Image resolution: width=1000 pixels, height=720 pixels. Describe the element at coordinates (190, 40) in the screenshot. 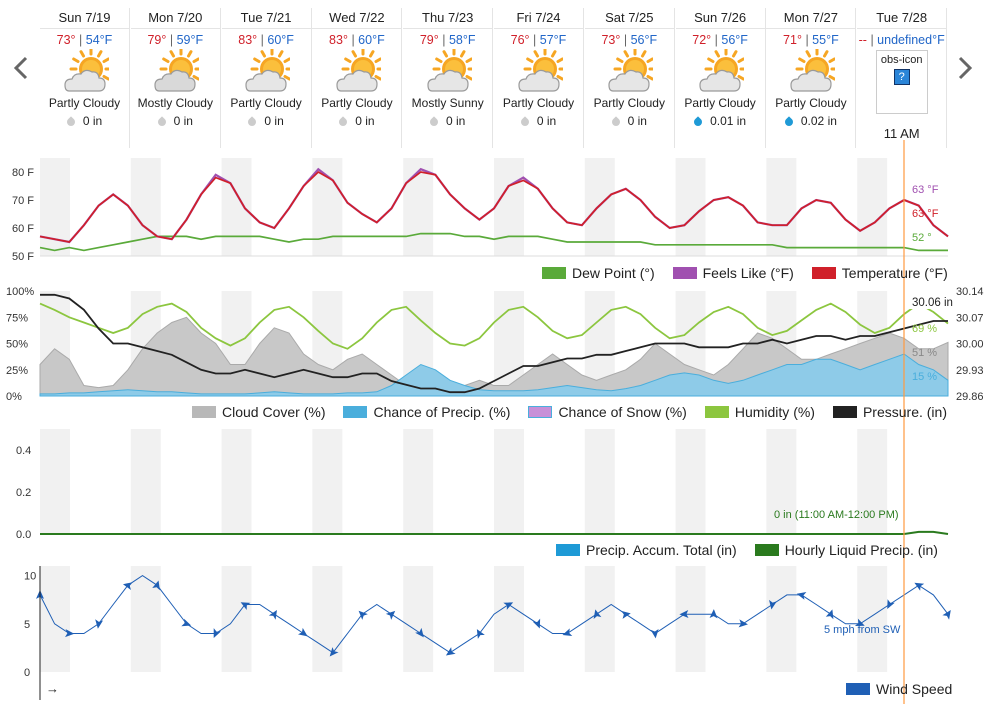

I see `low-temp: 59°F` at that location.